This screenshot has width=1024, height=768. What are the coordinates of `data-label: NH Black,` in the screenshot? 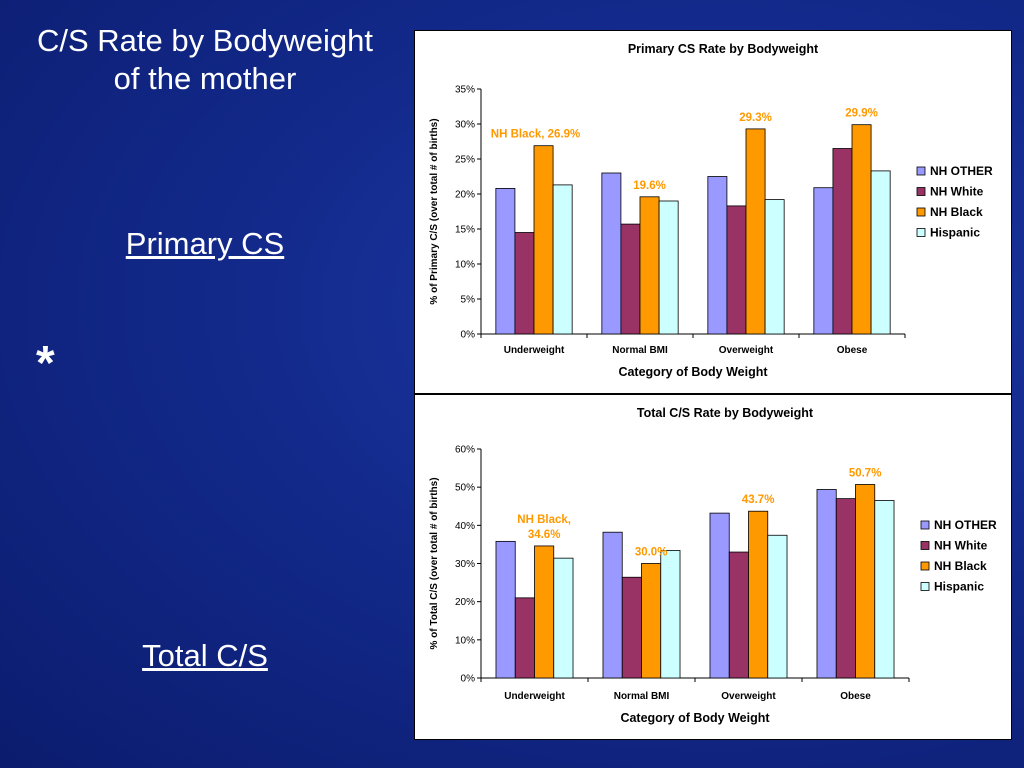 It's located at (544, 520).